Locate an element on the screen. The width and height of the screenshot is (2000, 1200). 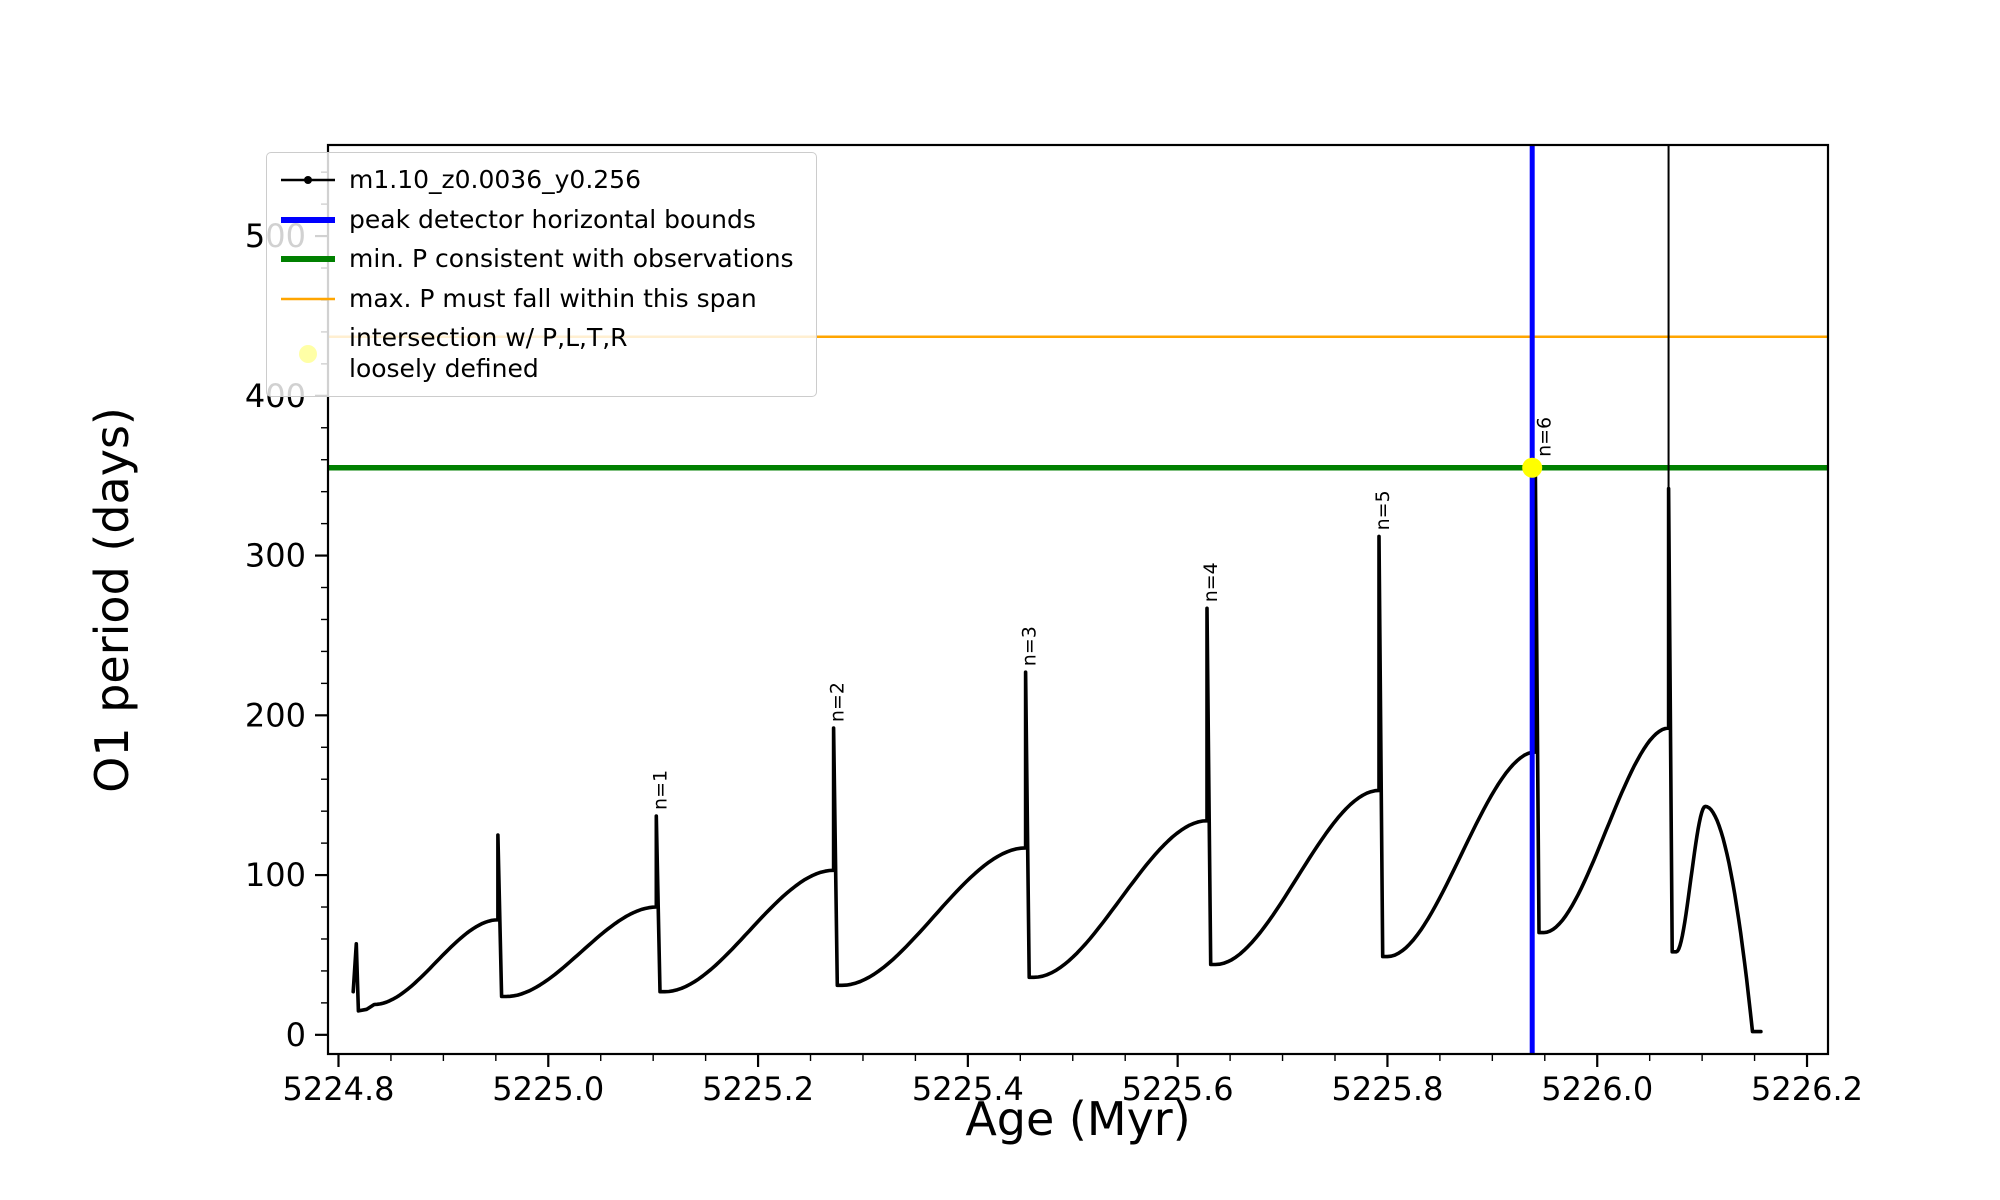
faint-dot-legend-sample is located at coordinates (308, 354).